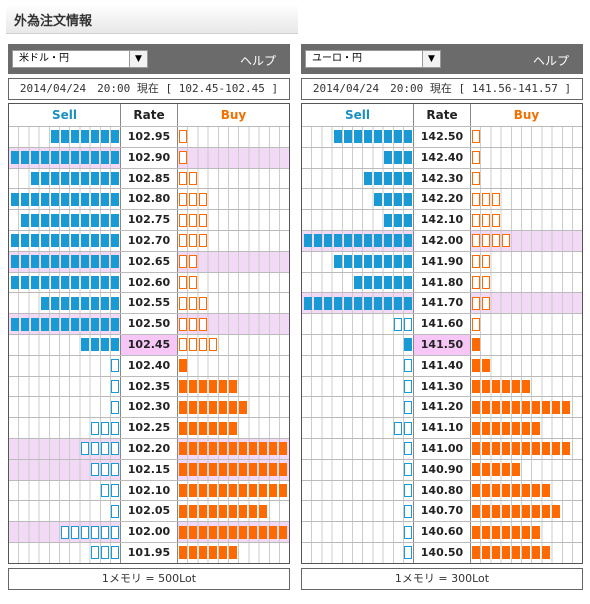  What do you see at coordinates (373, 59) in the screenshot?
I see `currency-pair-select: ユーロ・円 ▼` at bounding box center [373, 59].